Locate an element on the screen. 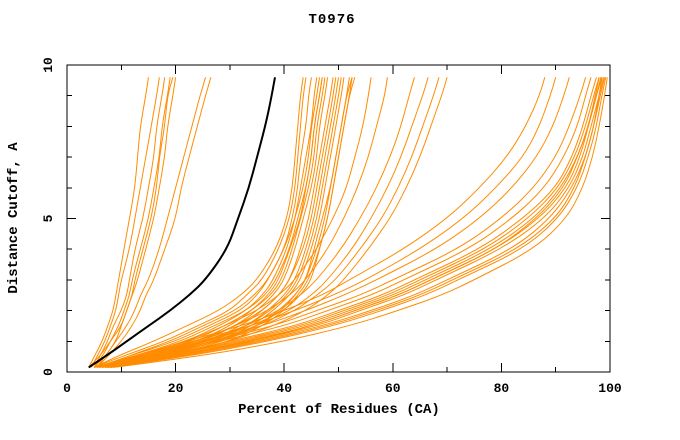 Image resolution: width=680 pixels, height=440 pixels. plot-title: T0976 is located at coordinates (331, 20).